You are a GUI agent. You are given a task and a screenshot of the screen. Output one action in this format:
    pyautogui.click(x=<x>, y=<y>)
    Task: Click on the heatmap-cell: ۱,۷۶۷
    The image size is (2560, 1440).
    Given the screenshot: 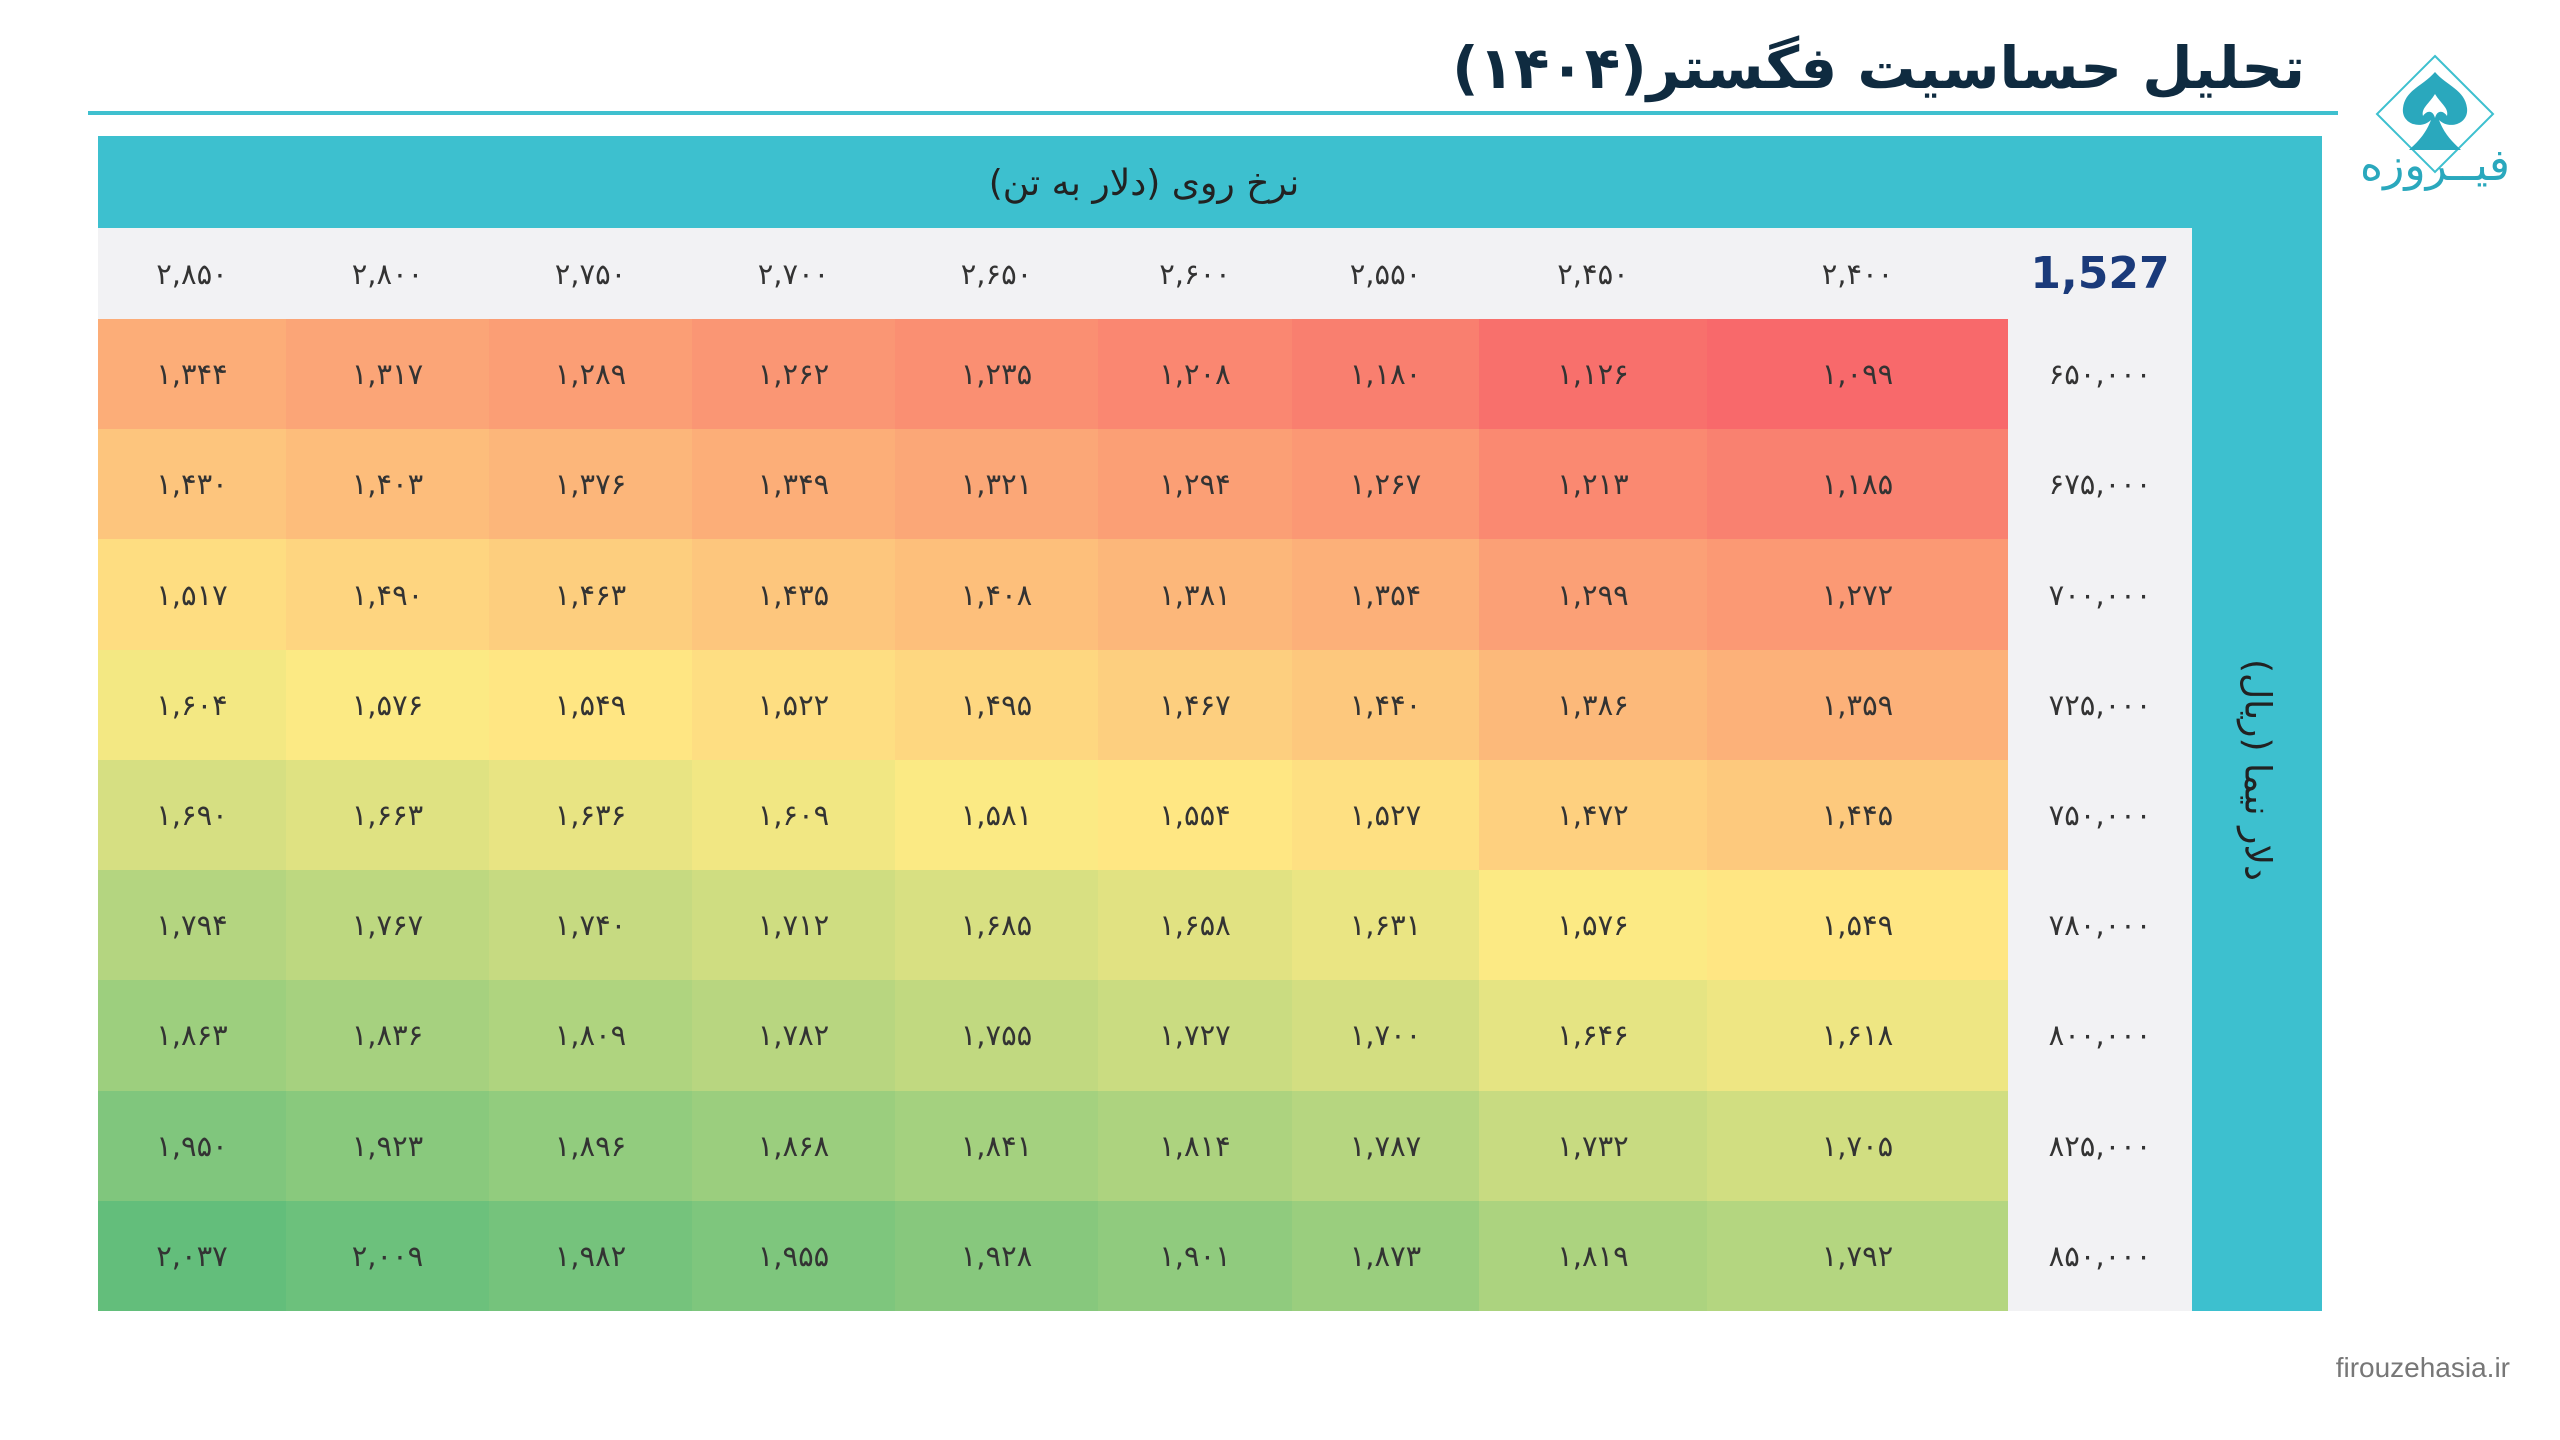 What is the action you would take?
    pyautogui.click(x=387, y=925)
    